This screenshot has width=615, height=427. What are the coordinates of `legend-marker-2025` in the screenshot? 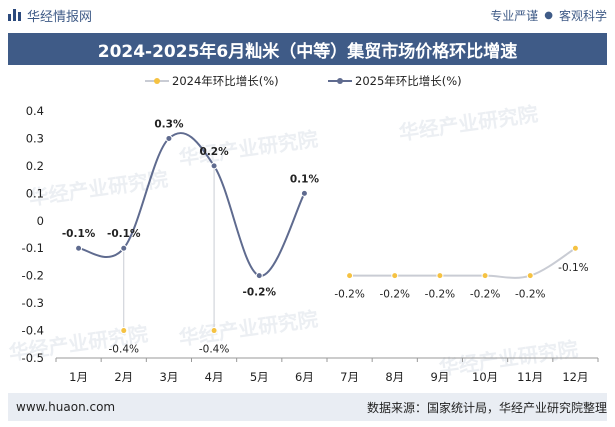 It's located at (340, 81).